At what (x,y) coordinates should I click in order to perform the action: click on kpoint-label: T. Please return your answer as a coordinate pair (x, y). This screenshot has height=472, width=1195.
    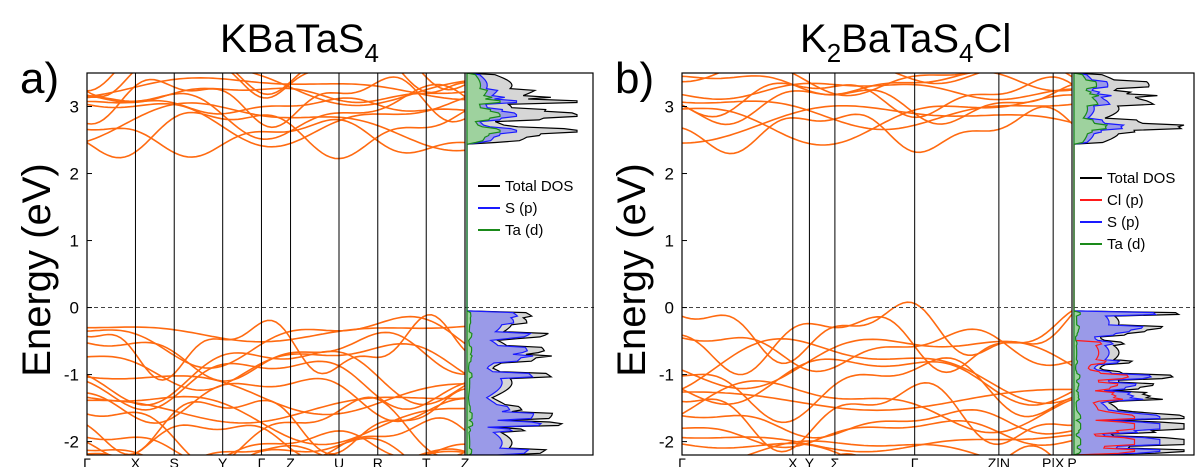
    Looking at the image, I should click on (426, 461).